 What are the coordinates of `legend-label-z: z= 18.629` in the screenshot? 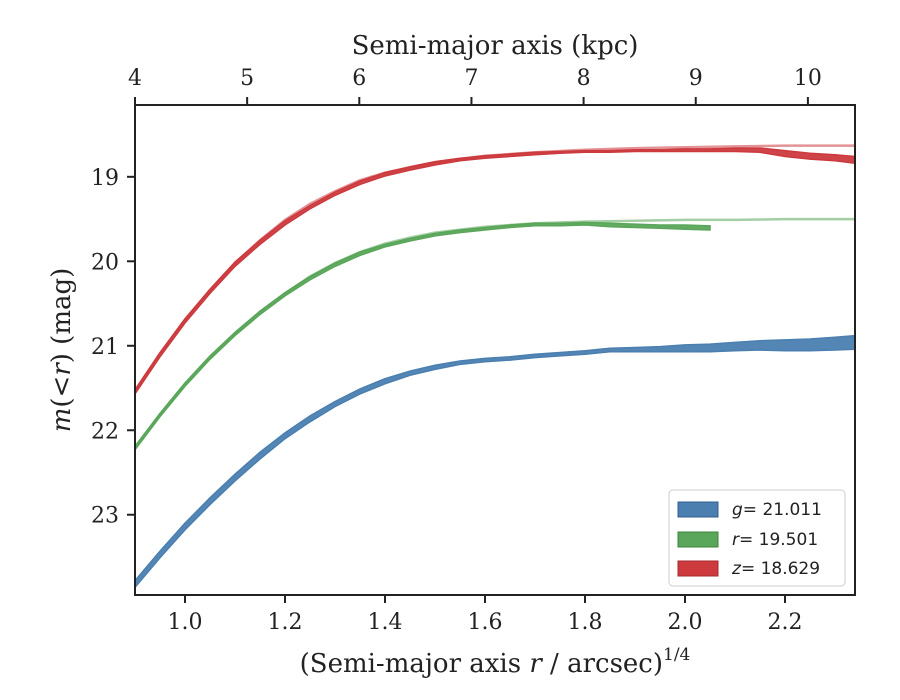 It's located at (775, 569).